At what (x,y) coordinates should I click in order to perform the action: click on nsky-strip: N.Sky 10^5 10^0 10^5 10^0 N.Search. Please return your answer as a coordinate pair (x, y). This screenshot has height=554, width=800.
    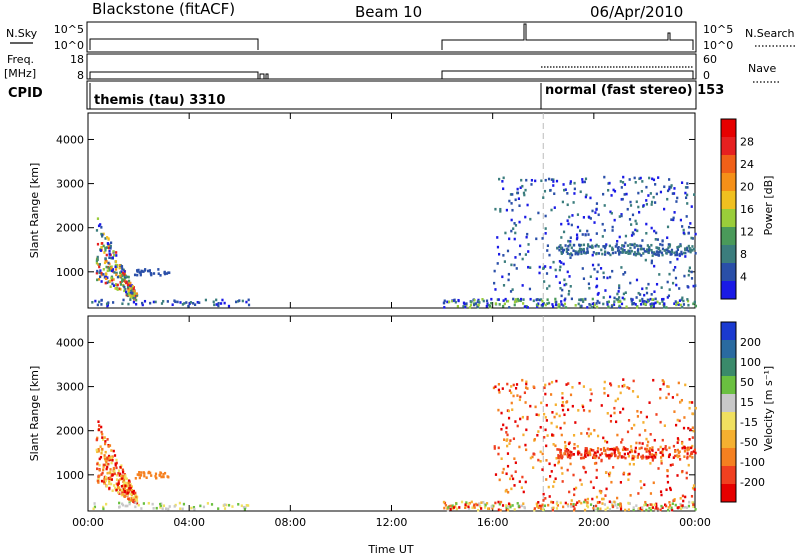
    Looking at the image, I should click on (400, 37).